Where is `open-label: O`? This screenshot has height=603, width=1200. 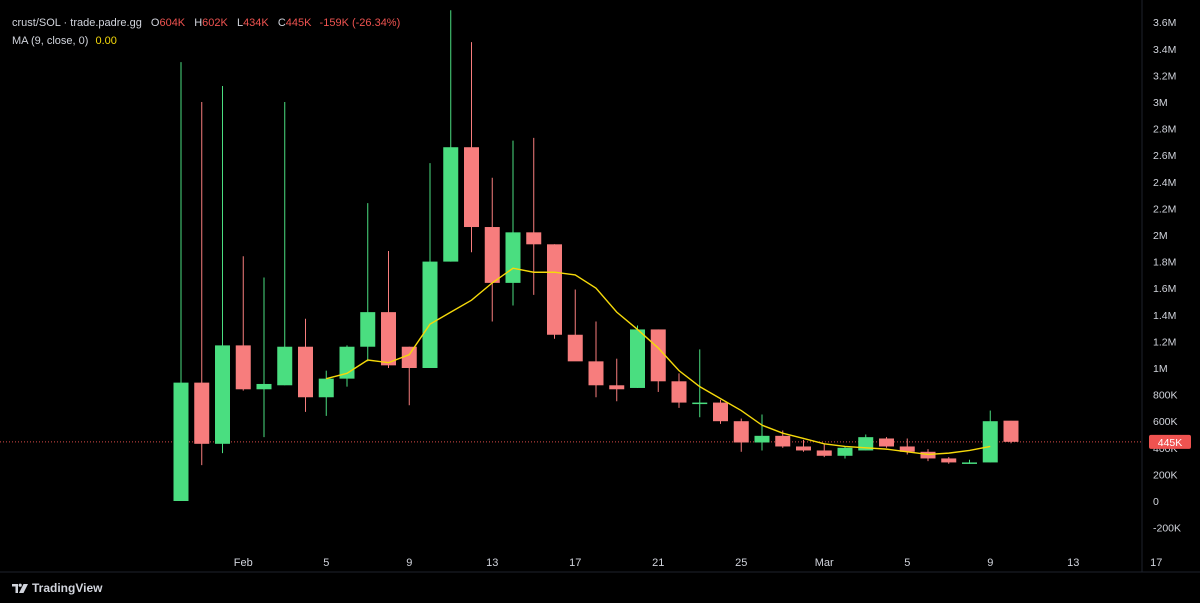 open-label: O is located at coordinates (155, 23).